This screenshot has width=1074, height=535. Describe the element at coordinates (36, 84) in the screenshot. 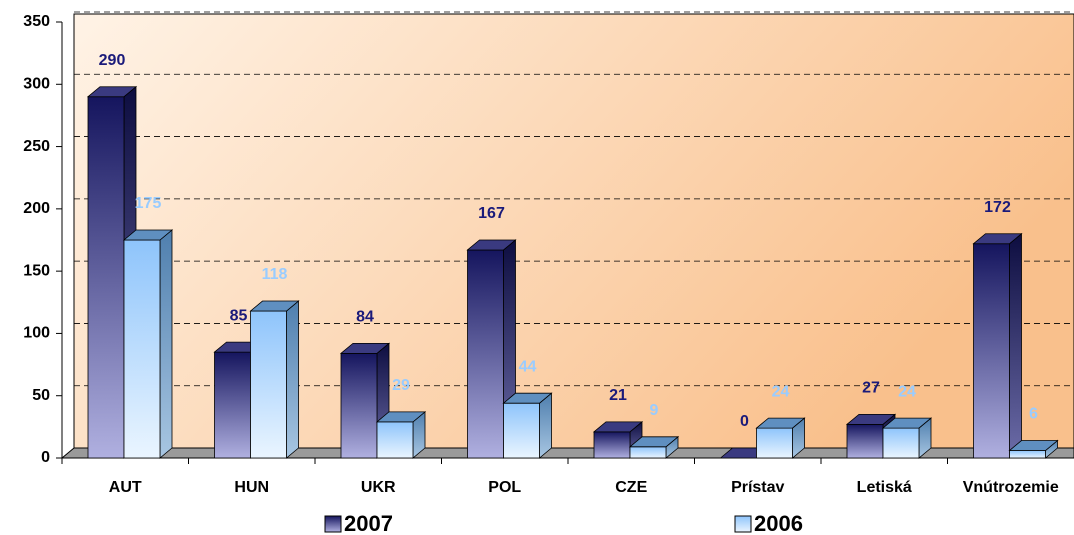

I see `y-tick-label: 300` at that location.